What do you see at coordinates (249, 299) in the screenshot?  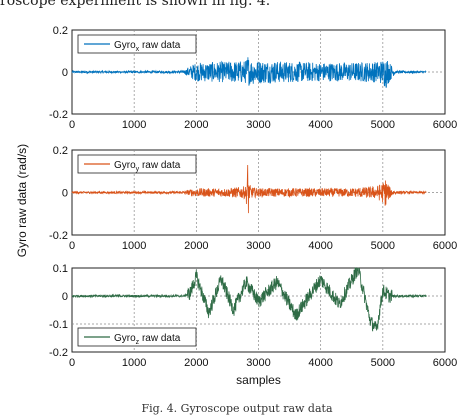 I see `series-line-gyro-z` at bounding box center [249, 299].